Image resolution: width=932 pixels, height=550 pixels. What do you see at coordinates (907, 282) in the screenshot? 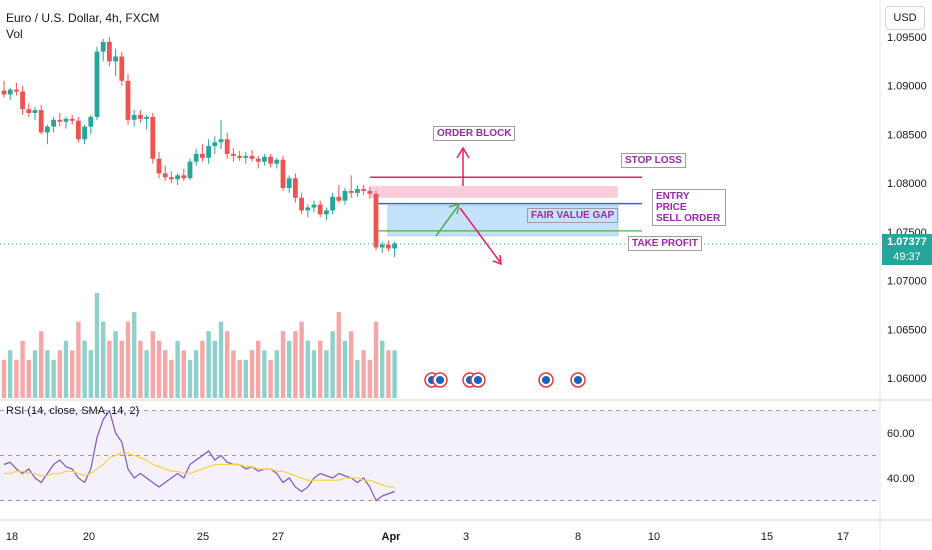
I see `price-tick-label: 1.07000` at bounding box center [907, 282].